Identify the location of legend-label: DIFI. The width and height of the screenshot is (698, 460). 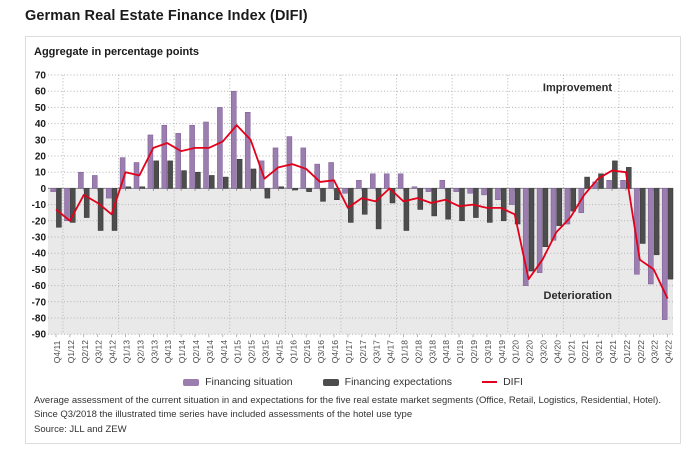
(513, 382).